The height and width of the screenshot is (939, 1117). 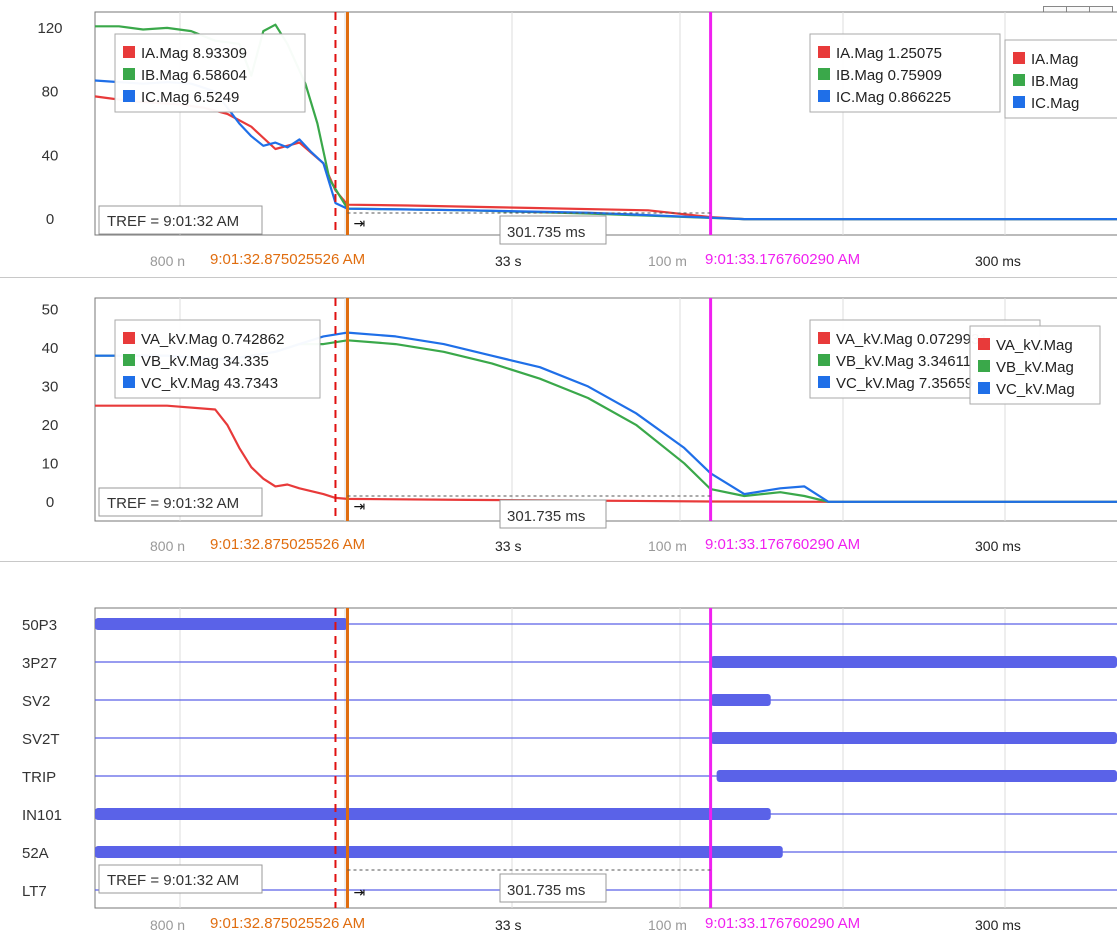 I want to click on channel-label: 52A, so click(x=35, y=853).